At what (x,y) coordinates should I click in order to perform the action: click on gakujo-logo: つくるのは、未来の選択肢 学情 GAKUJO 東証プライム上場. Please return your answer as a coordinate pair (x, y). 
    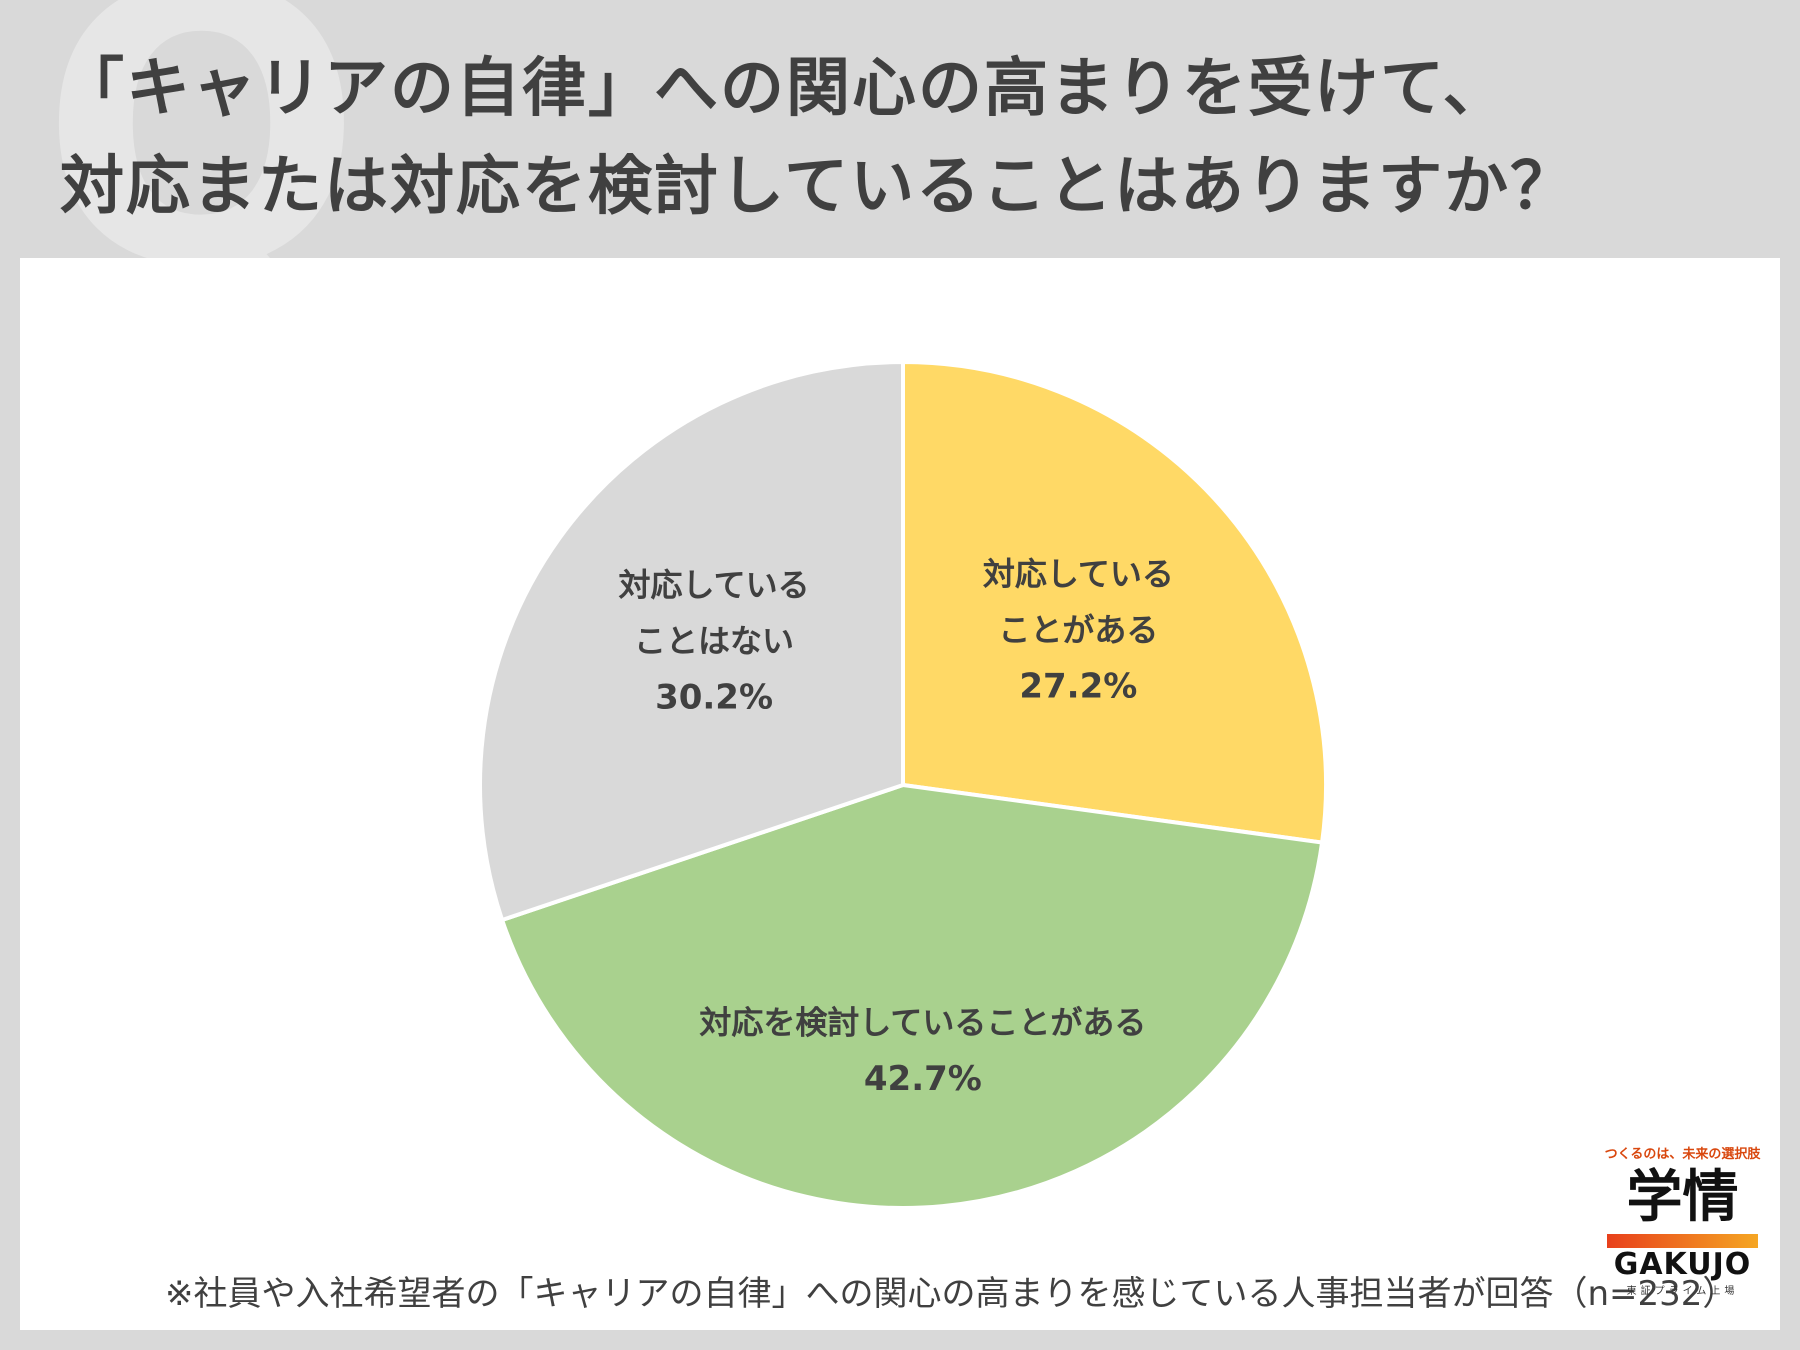
    Looking at the image, I should click on (1682, 1220).